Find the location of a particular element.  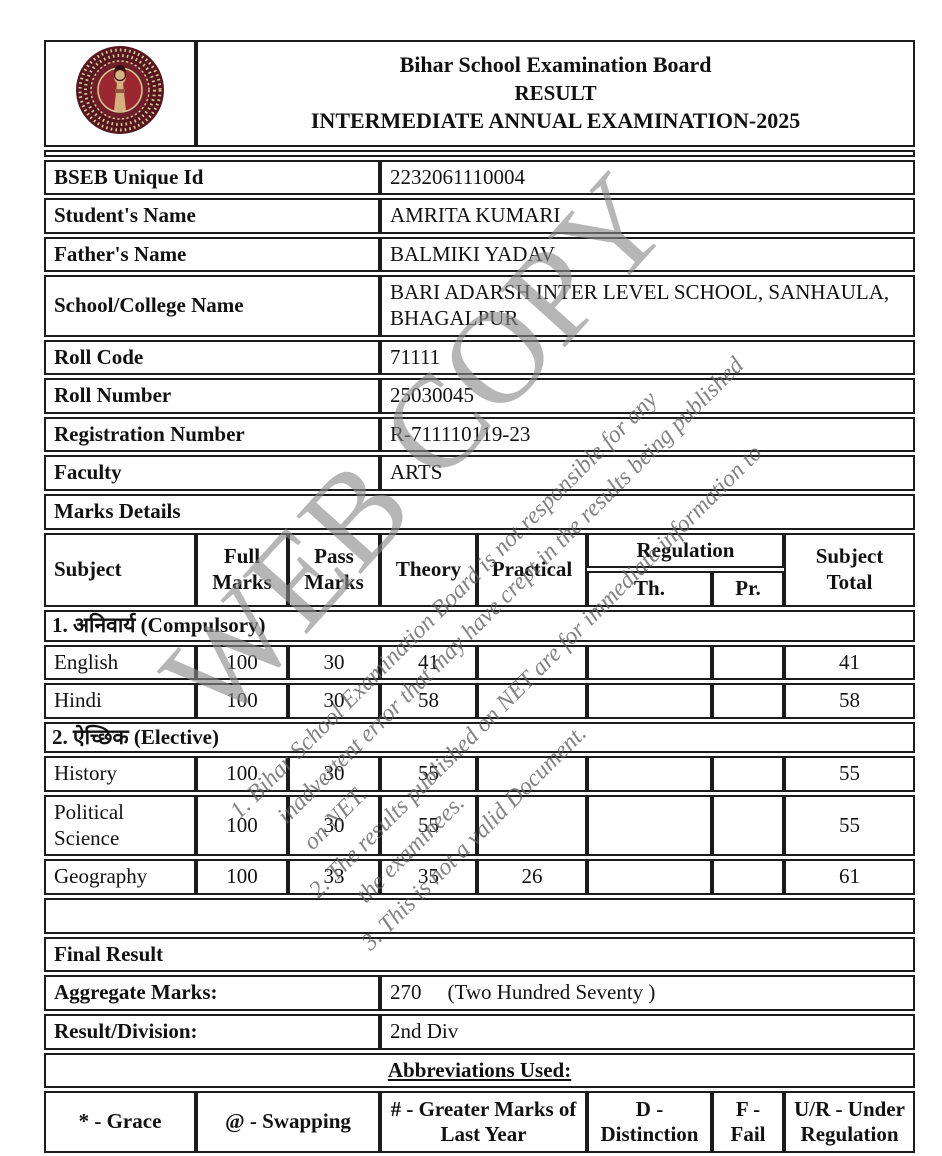

col-full-marks-header: Full Marks is located at coordinates (242, 569).